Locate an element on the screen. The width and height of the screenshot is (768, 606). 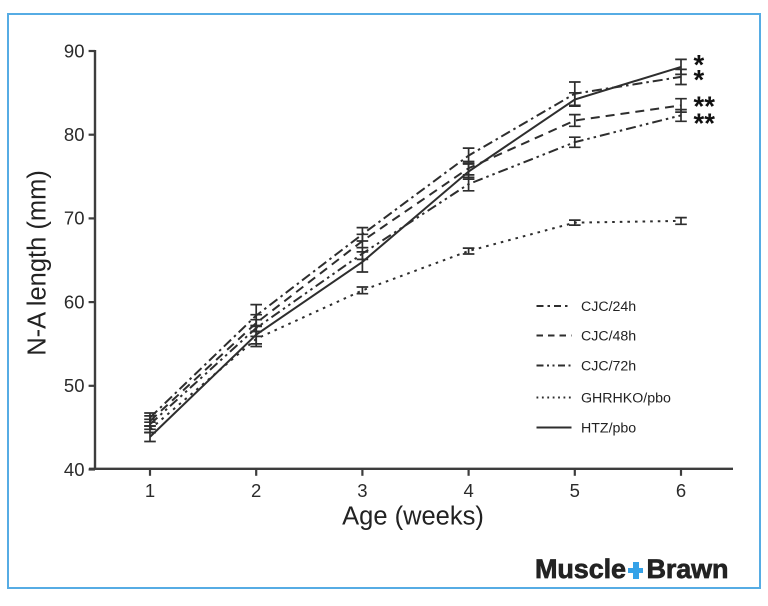
svg-text: 70 is located at coordinates (74, 218).